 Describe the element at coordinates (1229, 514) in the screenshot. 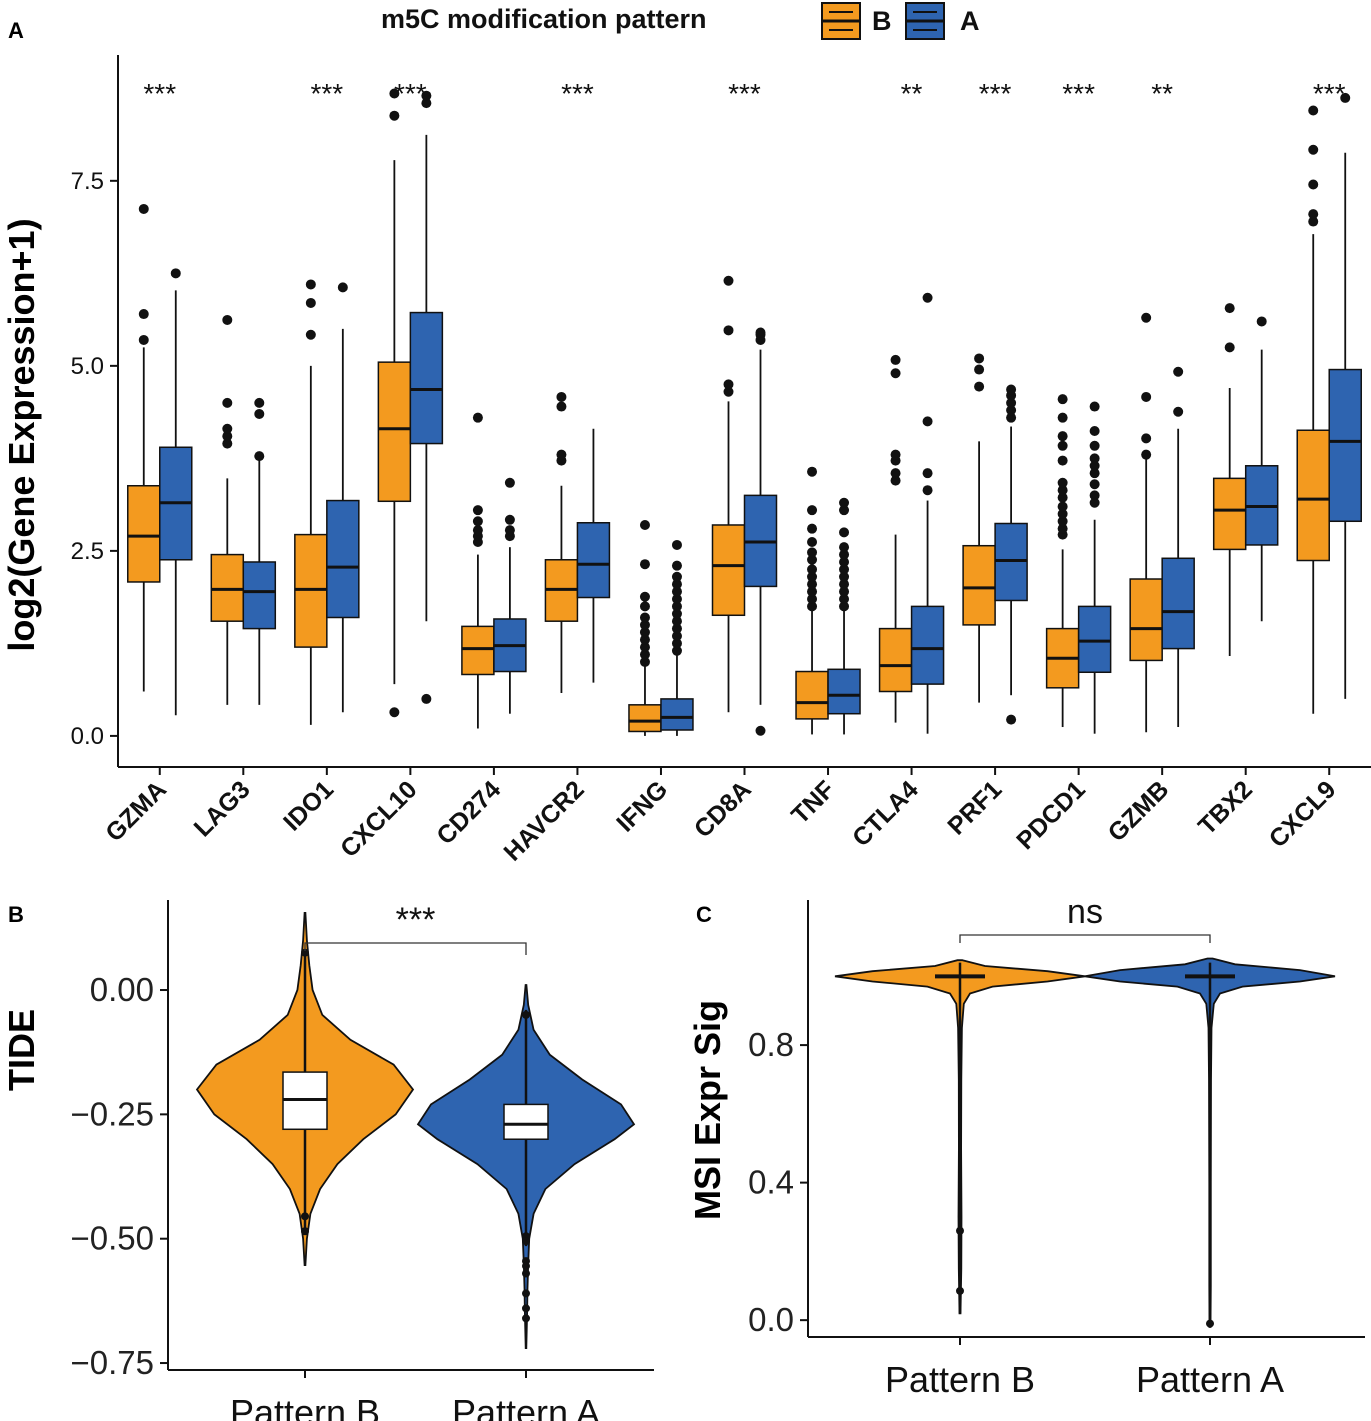

I see `box-tbx2-b` at that location.